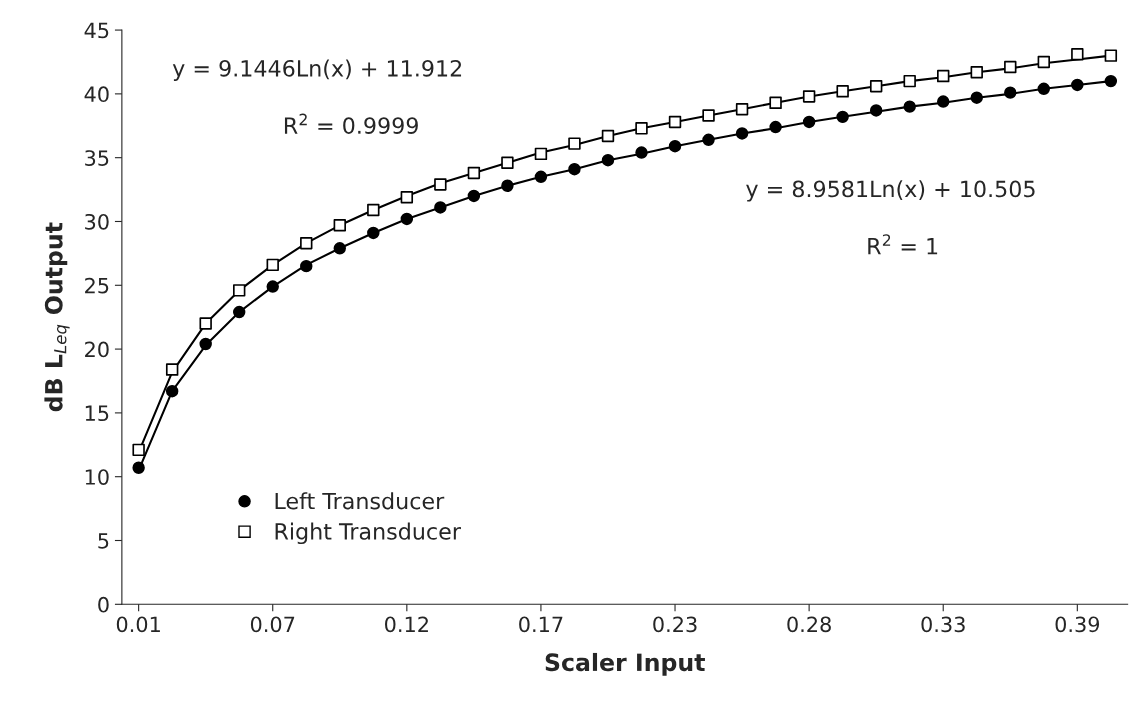 The width and height of the screenshot is (1139, 716). What do you see at coordinates (97, 477) in the screenshot?
I see `y-tick-label: 10` at bounding box center [97, 477].